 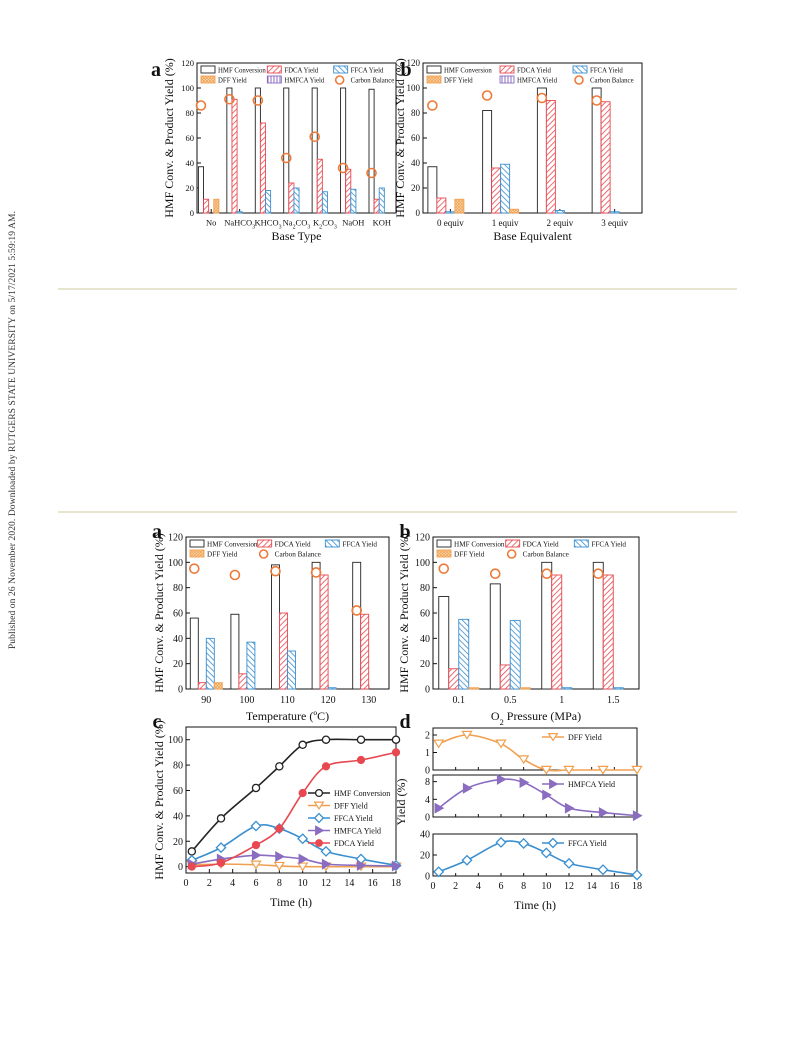 I want to click on x-axis-label: O2 Pressure (MPa), so click(x=536, y=718).